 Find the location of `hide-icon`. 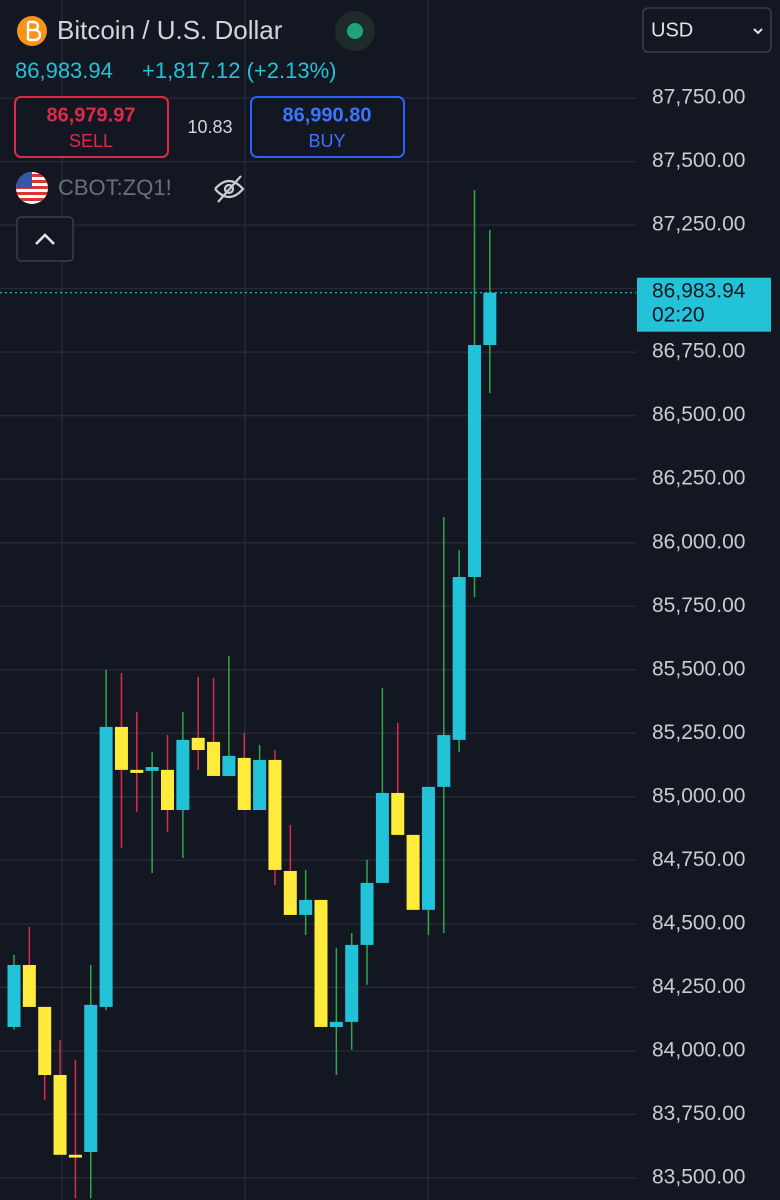

hide-icon is located at coordinates (229, 189).